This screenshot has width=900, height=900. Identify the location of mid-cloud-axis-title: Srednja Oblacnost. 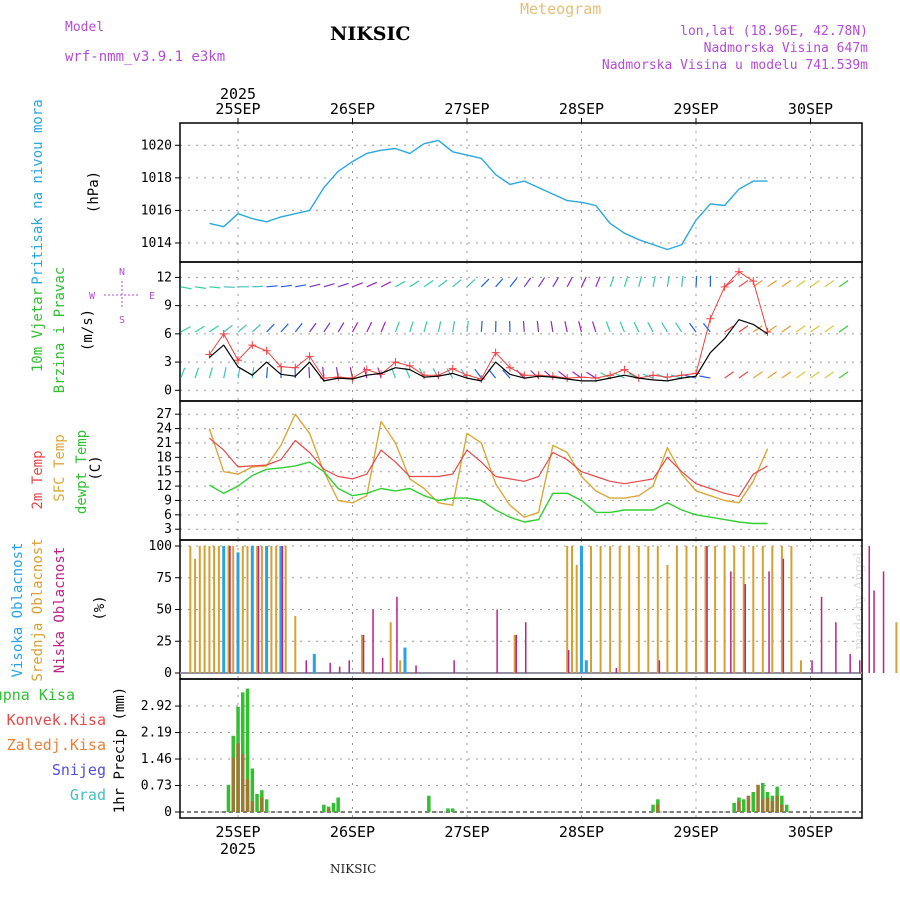
(38, 609).